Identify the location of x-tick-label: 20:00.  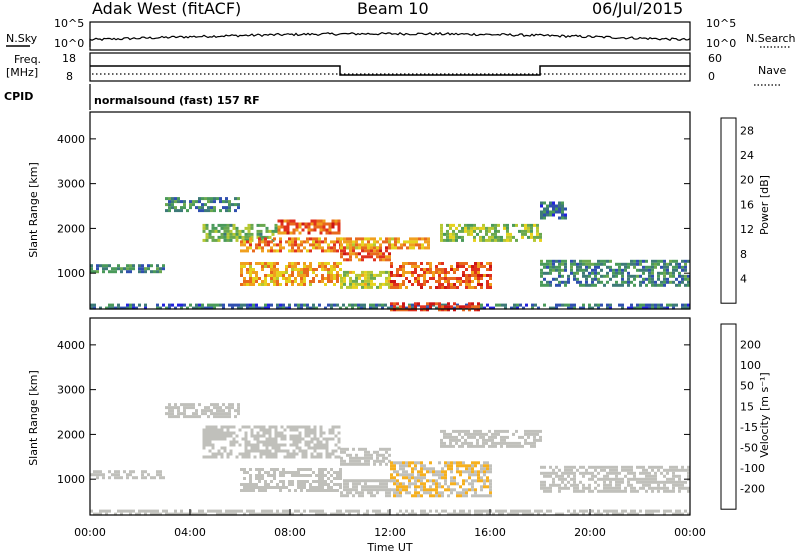
(590, 532).